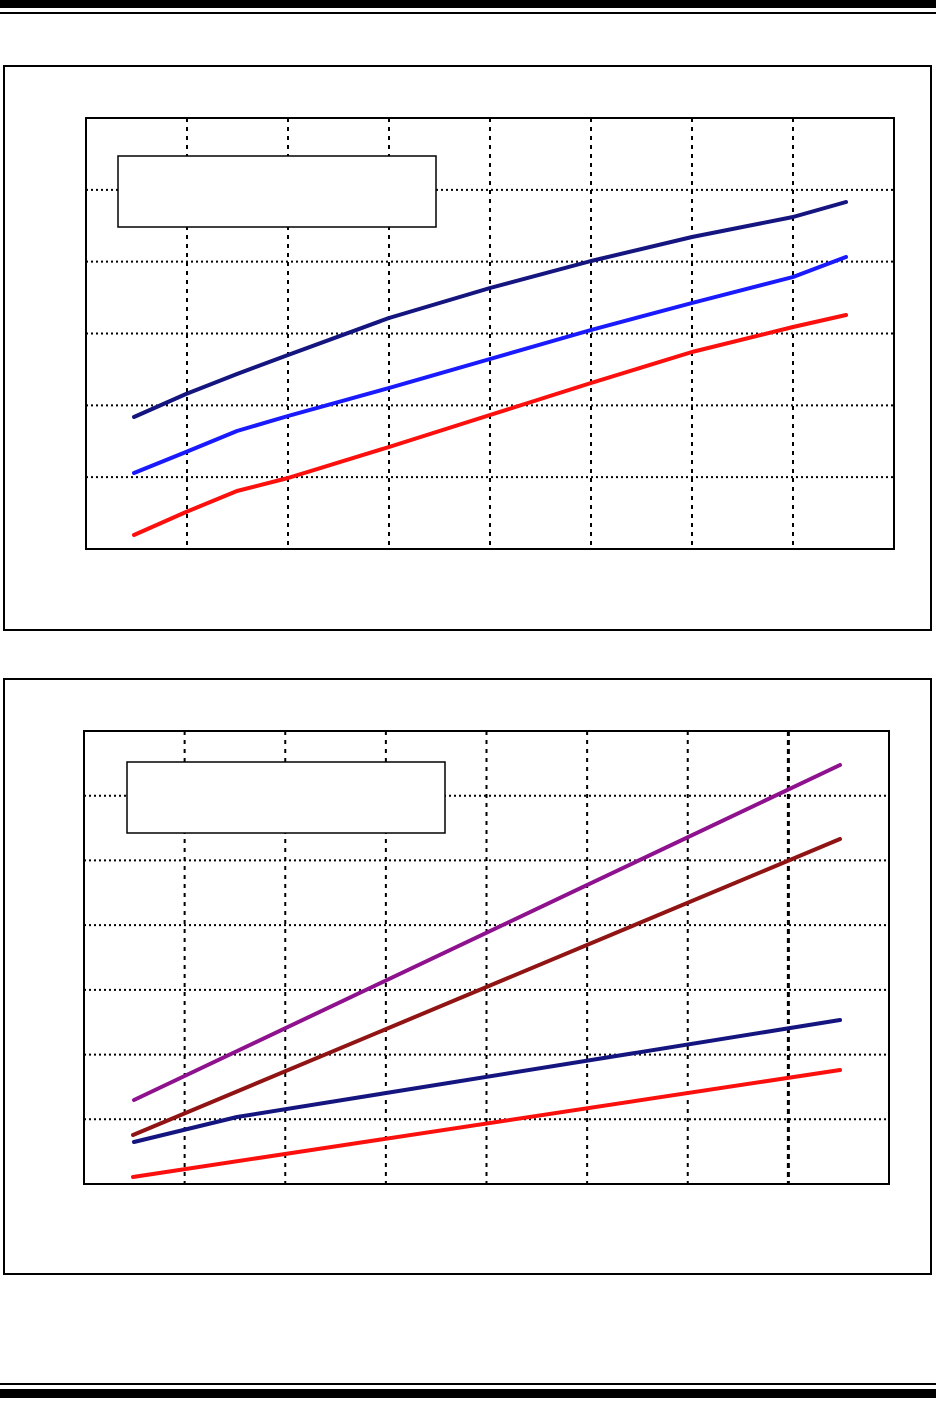 The image size is (936, 1412). I want to click on top-rule-thin, so click(468, 13).